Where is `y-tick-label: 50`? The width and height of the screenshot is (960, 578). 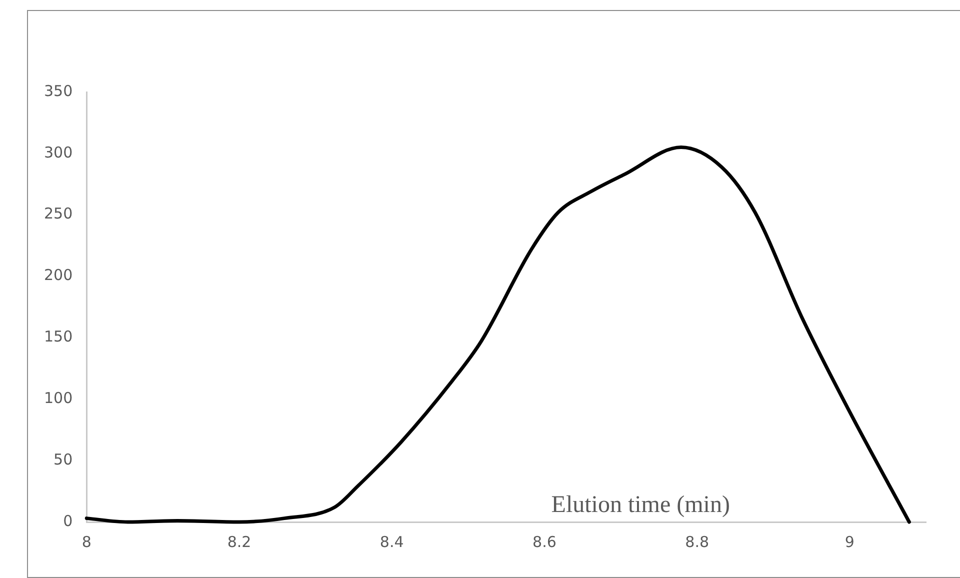
y-tick-label: 50 is located at coordinates (63, 459).